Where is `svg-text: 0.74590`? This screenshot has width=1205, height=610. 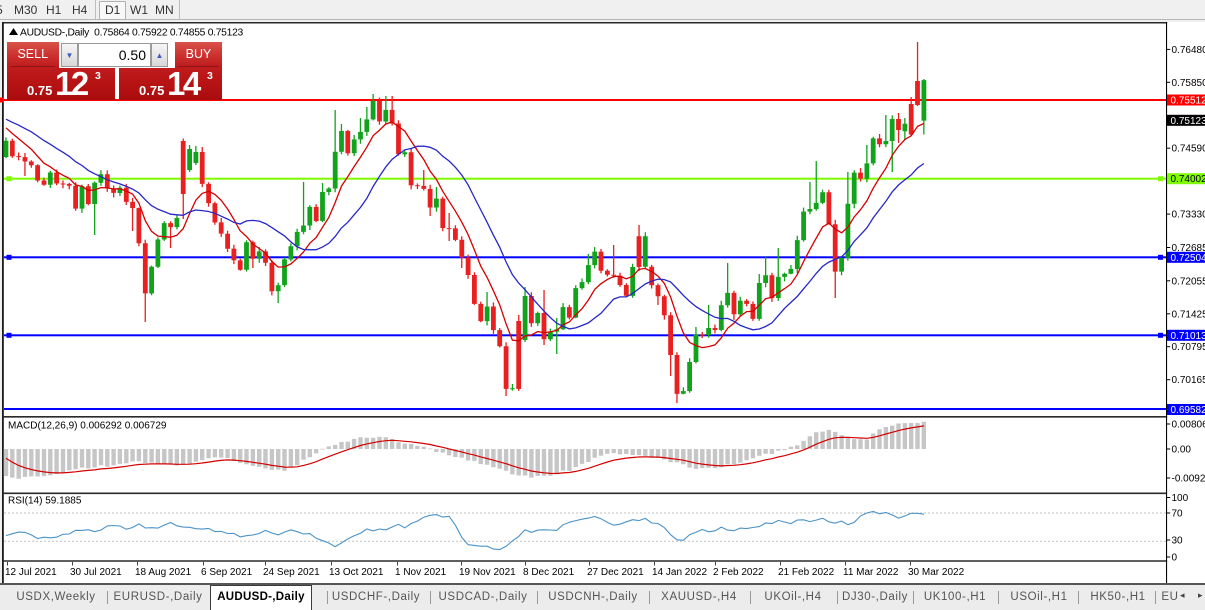
svg-text: 0.74590 is located at coordinates (1188, 149).